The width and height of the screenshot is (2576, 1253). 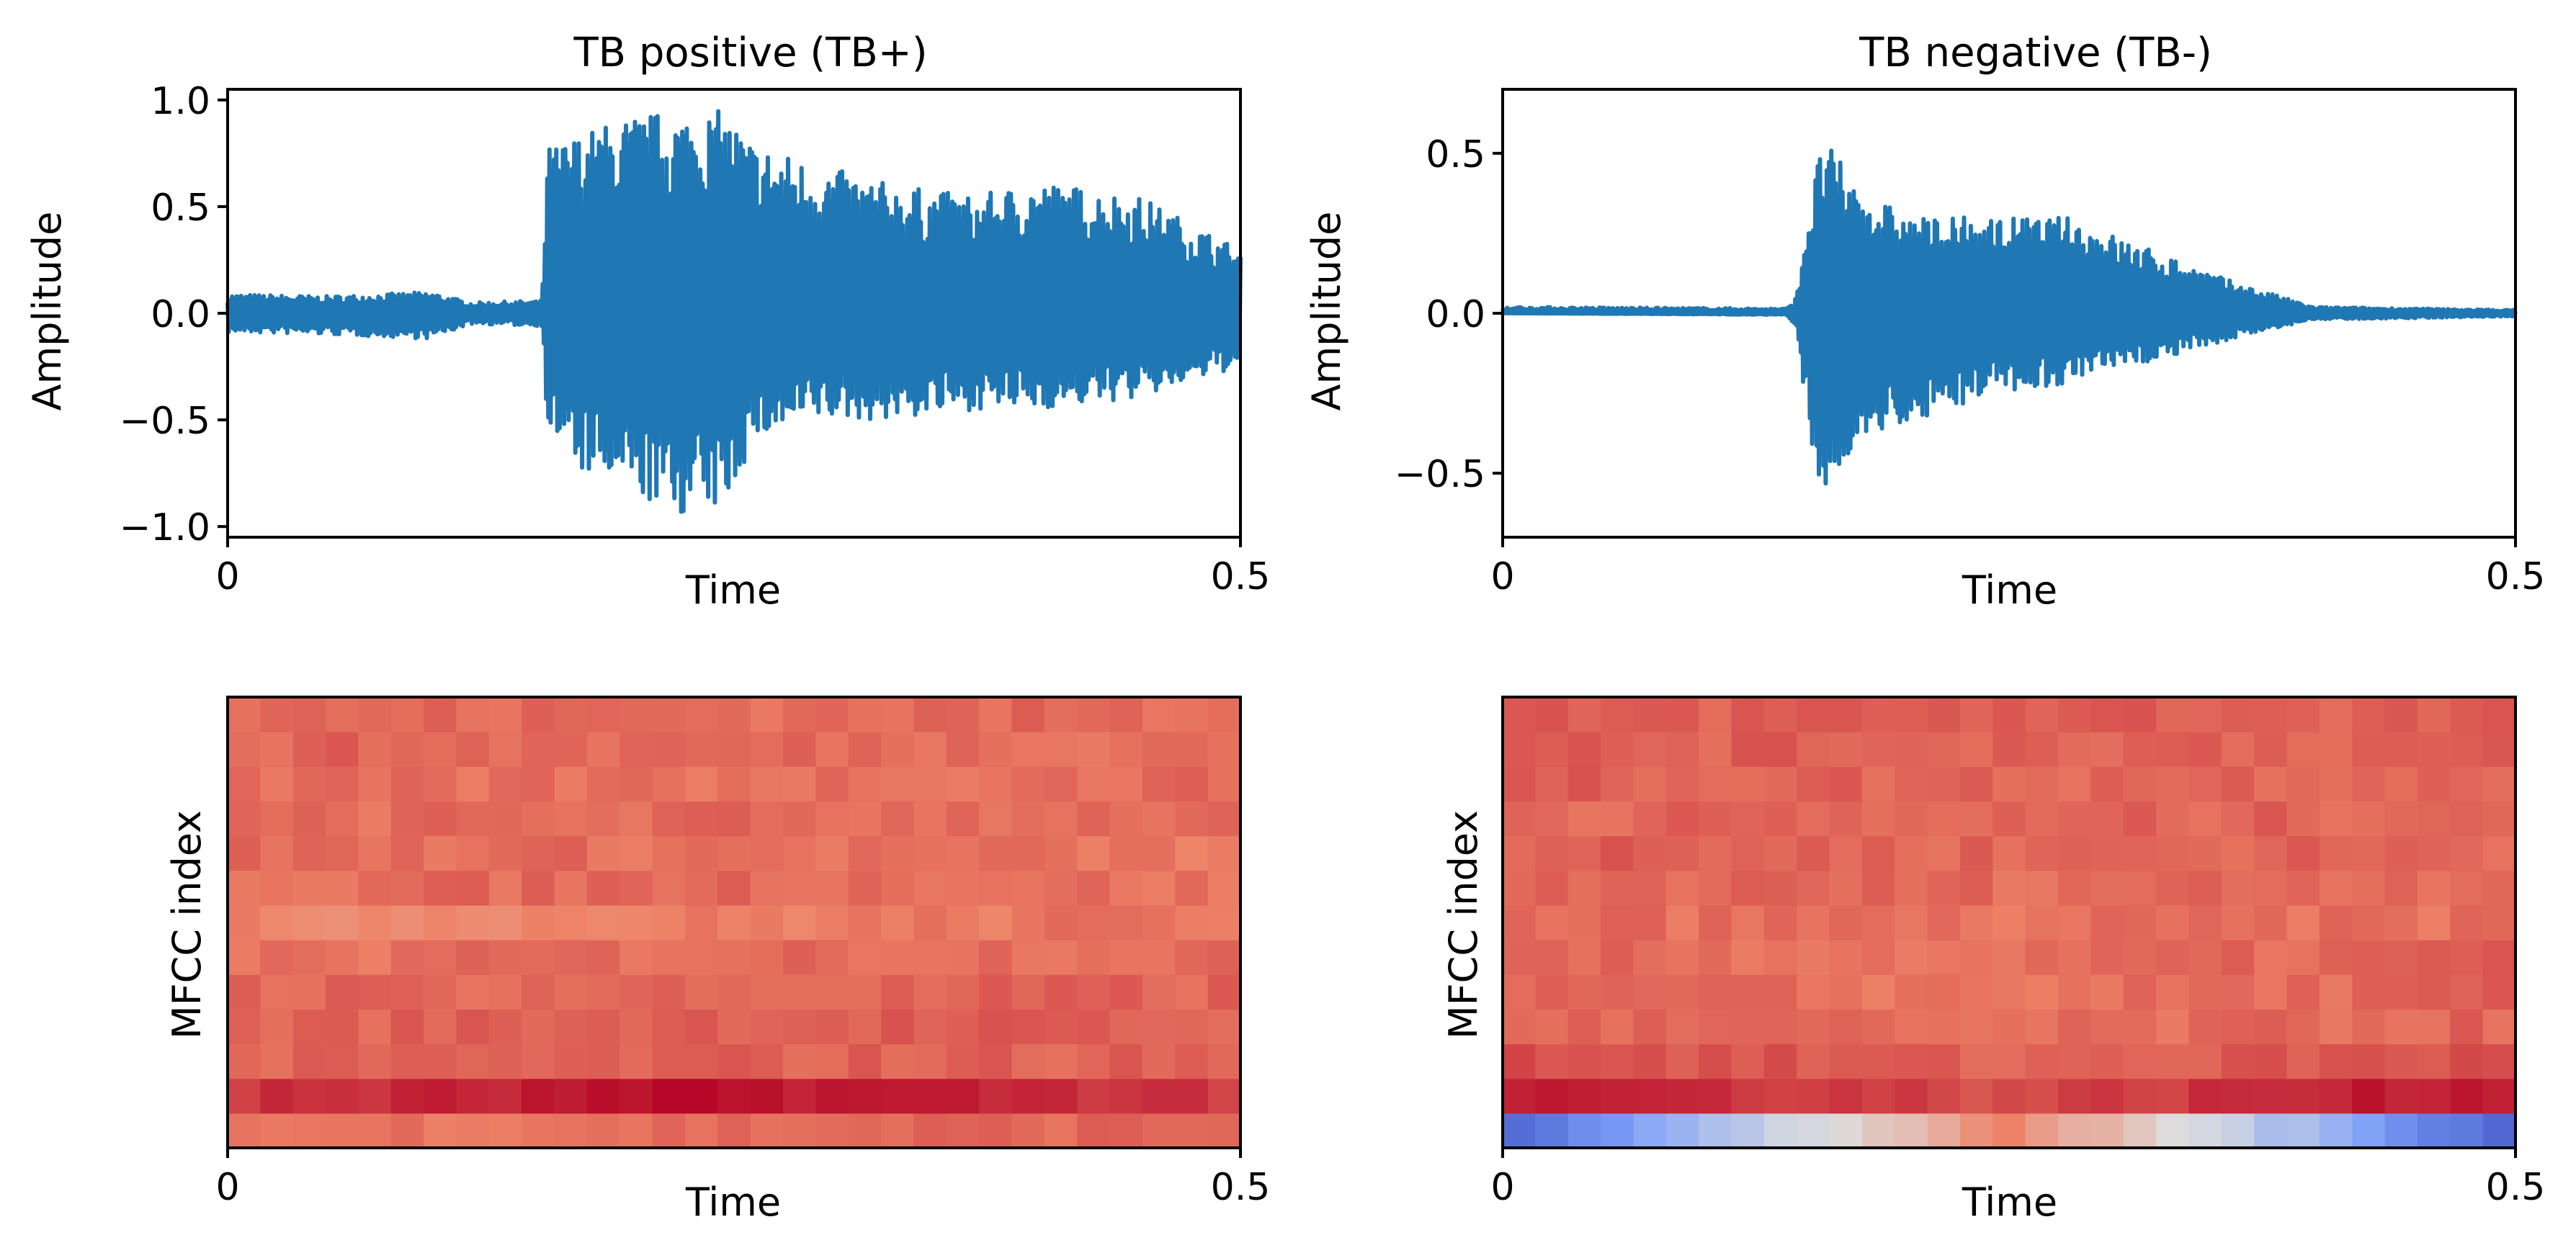 What do you see at coordinates (734, 311) in the screenshot?
I see `waveform-plot` at bounding box center [734, 311].